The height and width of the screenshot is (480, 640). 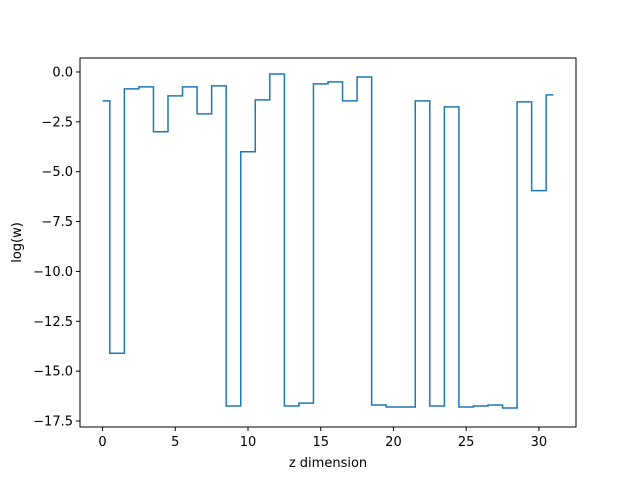 What do you see at coordinates (320, 442) in the screenshot?
I see `x-tick-label: 15` at bounding box center [320, 442].